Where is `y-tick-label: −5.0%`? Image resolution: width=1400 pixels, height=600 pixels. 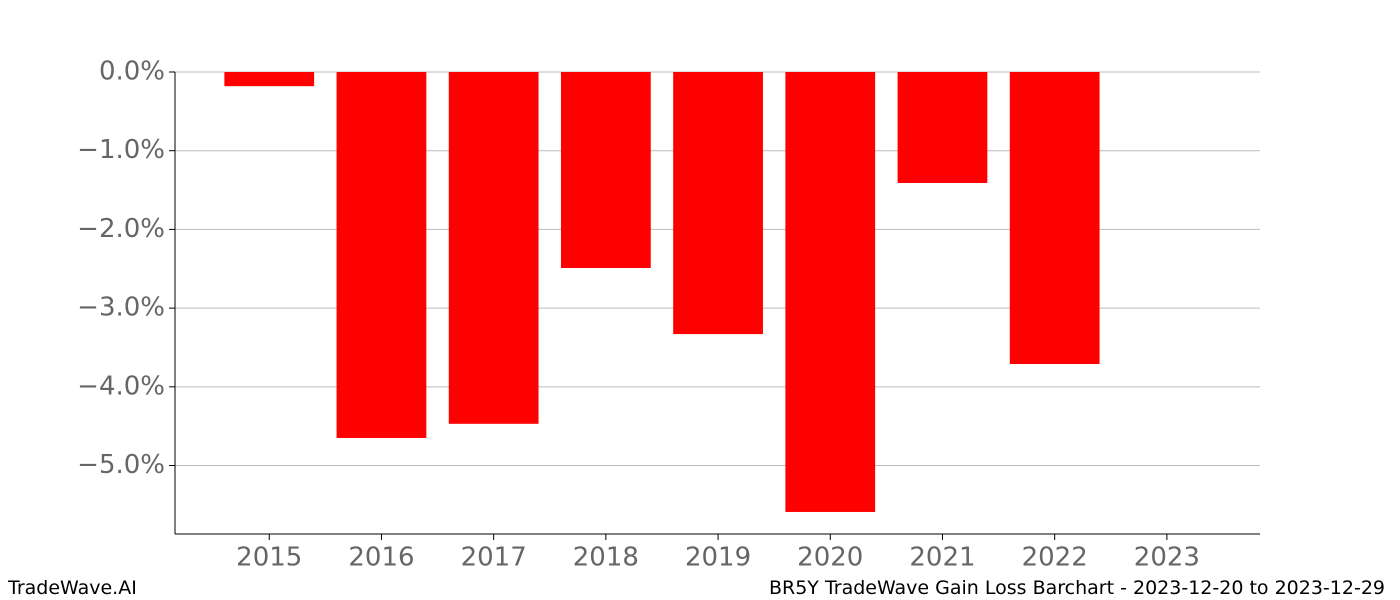 y-tick-label: −5.0% is located at coordinates (121, 465).